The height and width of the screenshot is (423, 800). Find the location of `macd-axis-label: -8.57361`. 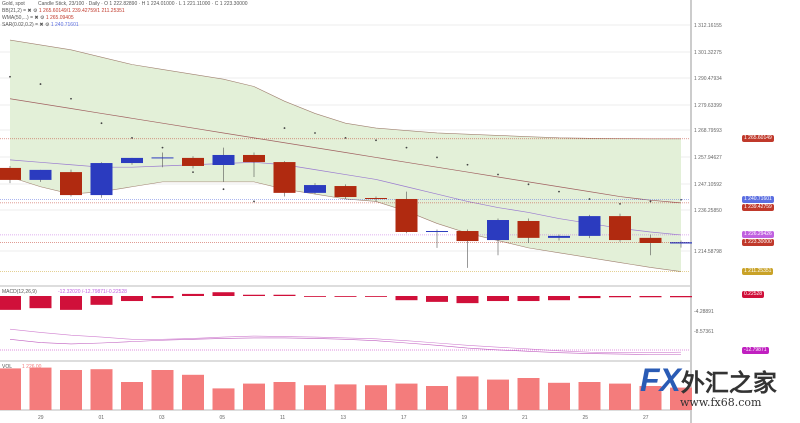

macd-axis-label: -8.57361 is located at coordinates (704, 332).